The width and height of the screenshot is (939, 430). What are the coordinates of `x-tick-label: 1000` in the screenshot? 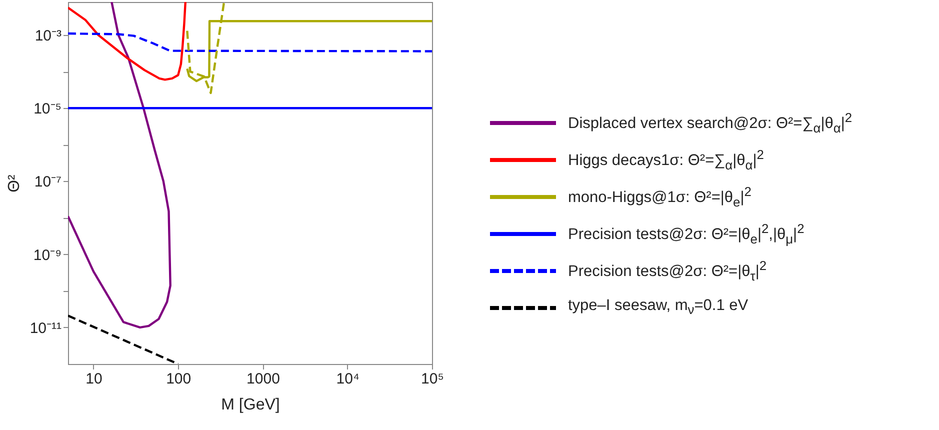 It's located at (263, 379).